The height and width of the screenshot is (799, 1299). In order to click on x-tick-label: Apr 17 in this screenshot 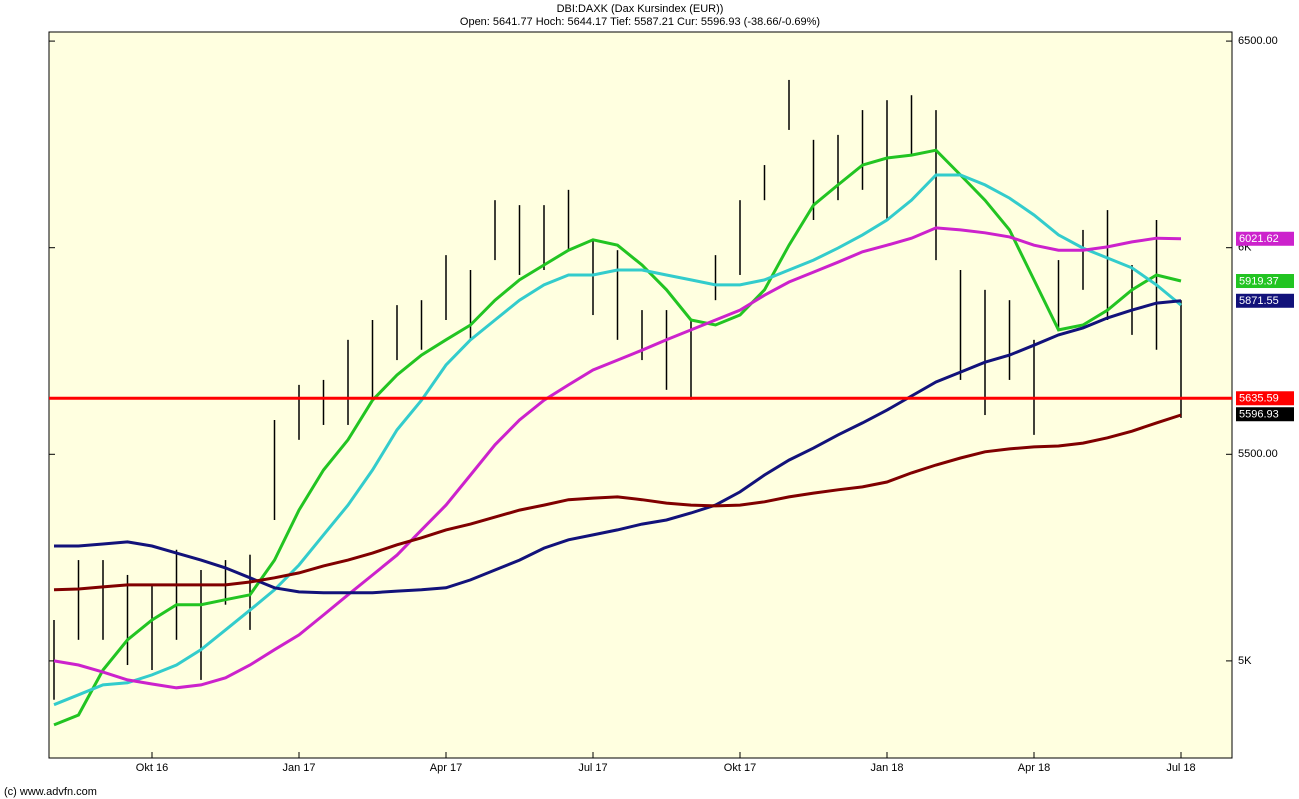, I will do `click(446, 768)`.